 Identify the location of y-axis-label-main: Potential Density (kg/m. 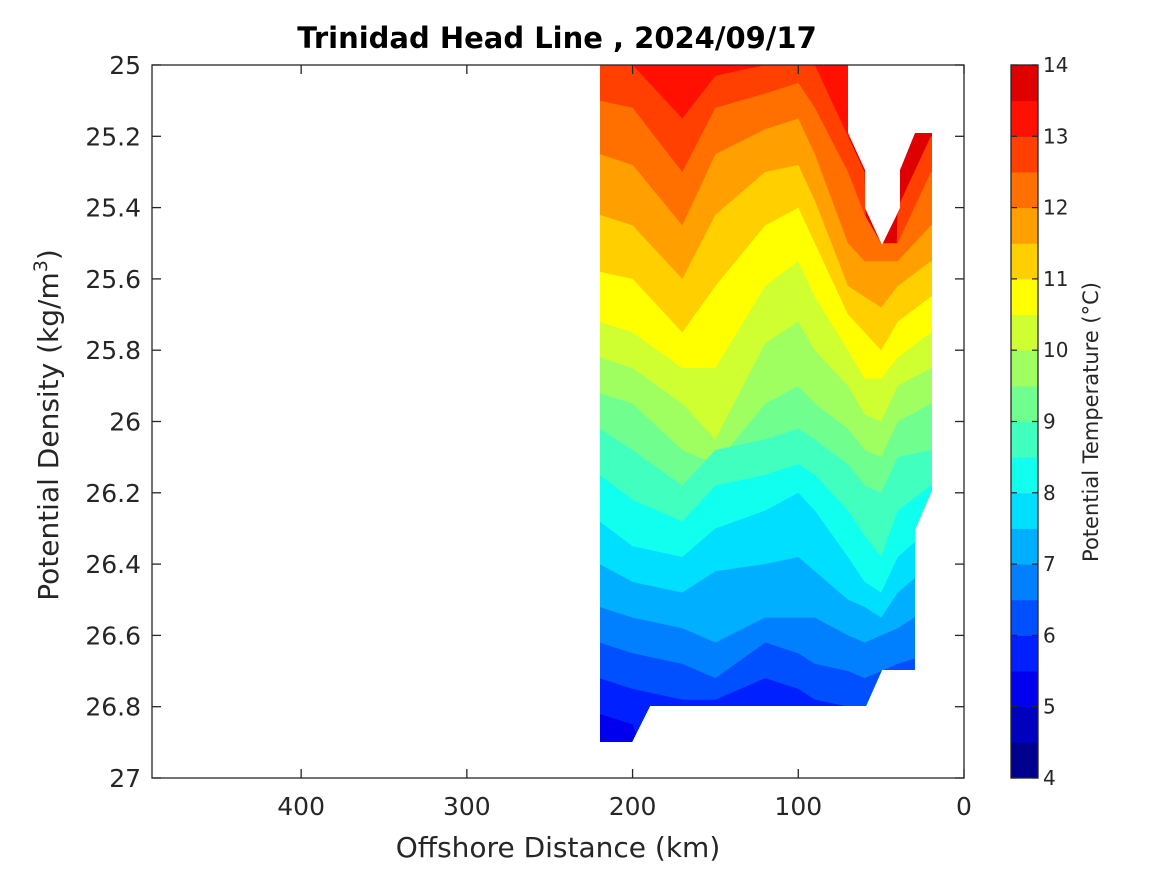
(48, 436).